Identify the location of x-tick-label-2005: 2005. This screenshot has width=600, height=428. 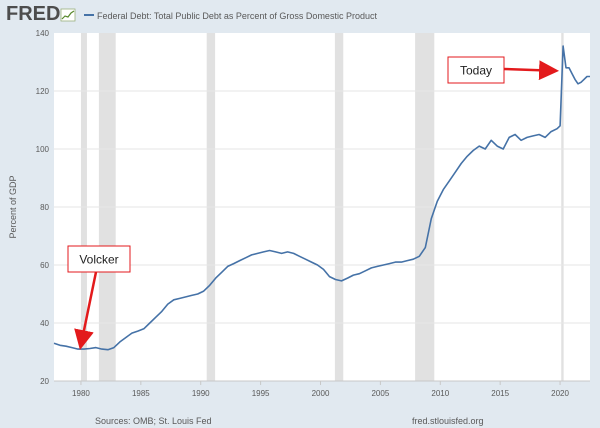
(380, 393).